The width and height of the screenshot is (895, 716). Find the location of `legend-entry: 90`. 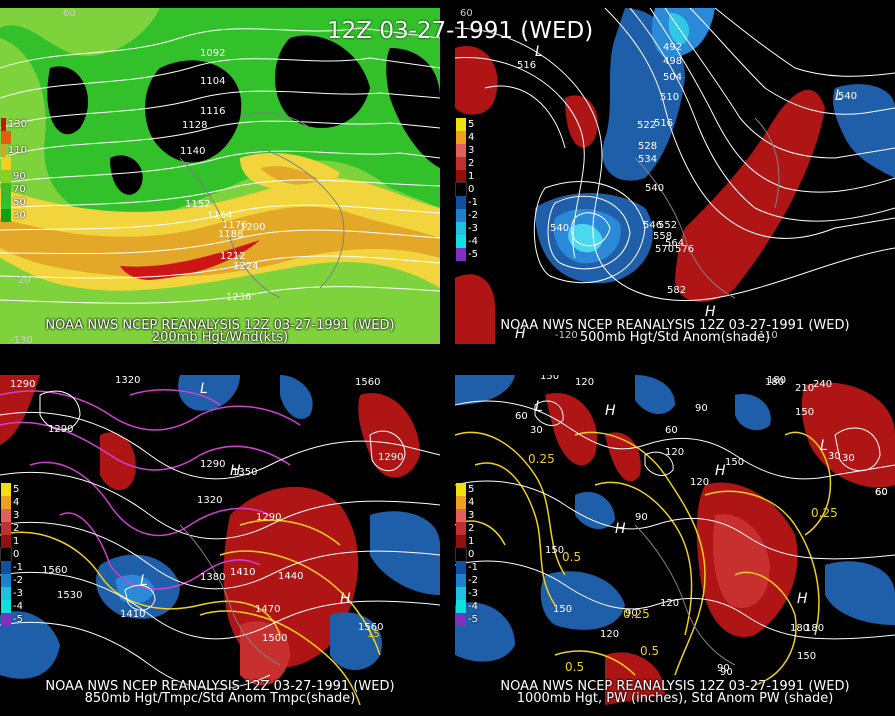

legend-entry: 90 is located at coordinates (14, 176).